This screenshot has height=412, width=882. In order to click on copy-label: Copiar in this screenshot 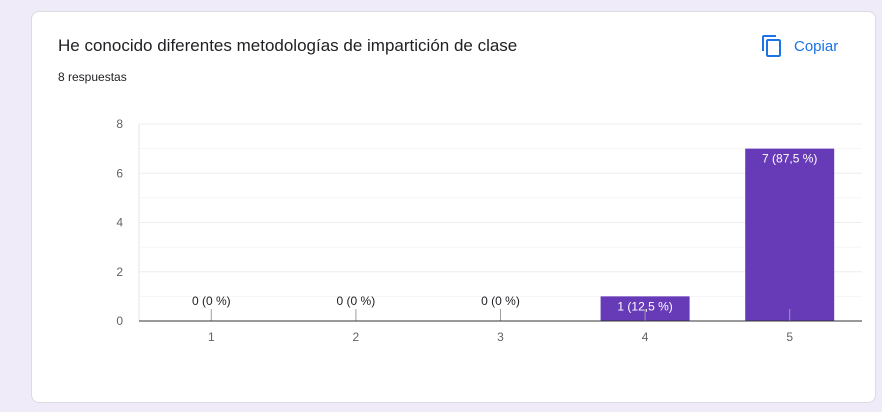, I will do `click(816, 46)`.